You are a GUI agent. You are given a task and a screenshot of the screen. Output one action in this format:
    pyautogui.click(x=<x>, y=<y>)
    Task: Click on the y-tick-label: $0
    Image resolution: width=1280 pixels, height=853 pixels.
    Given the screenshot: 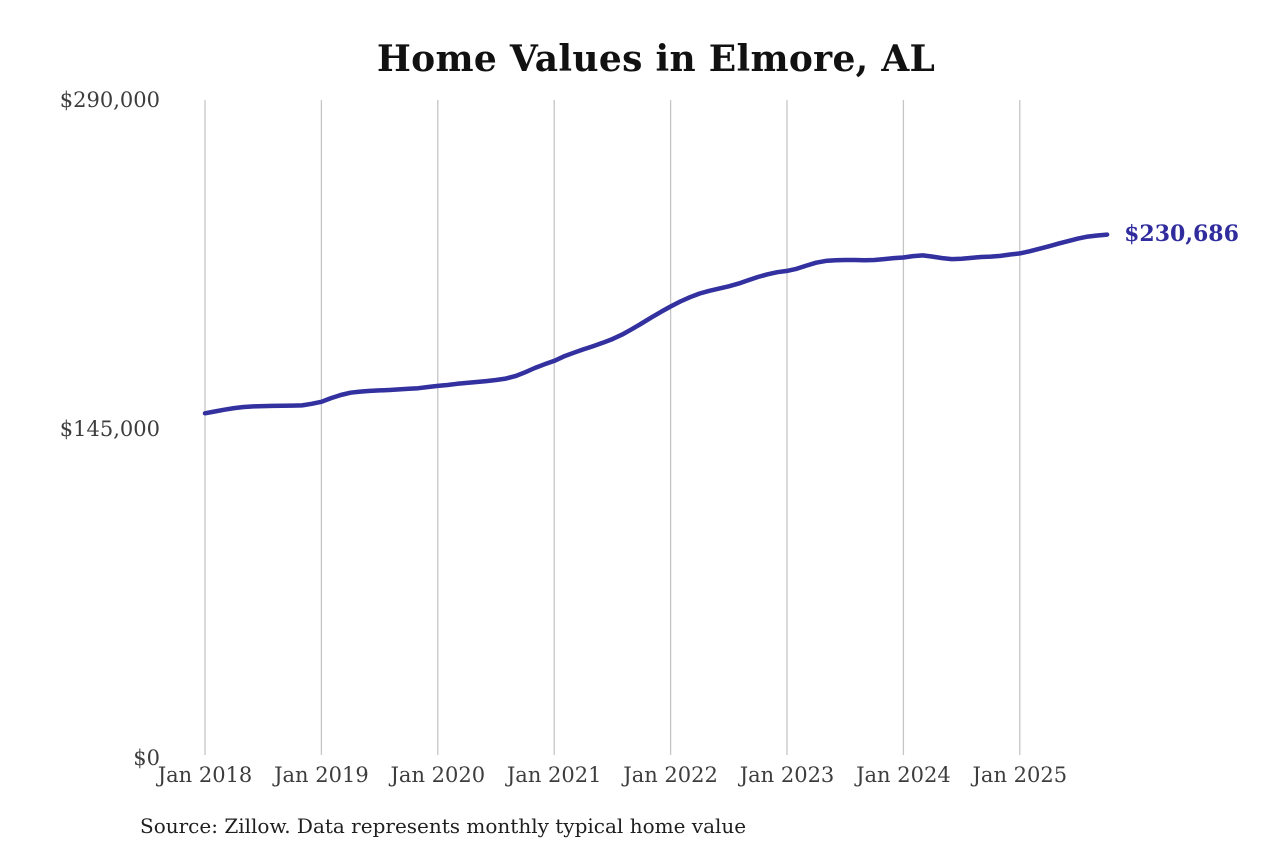 What is the action you would take?
    pyautogui.click(x=146, y=758)
    